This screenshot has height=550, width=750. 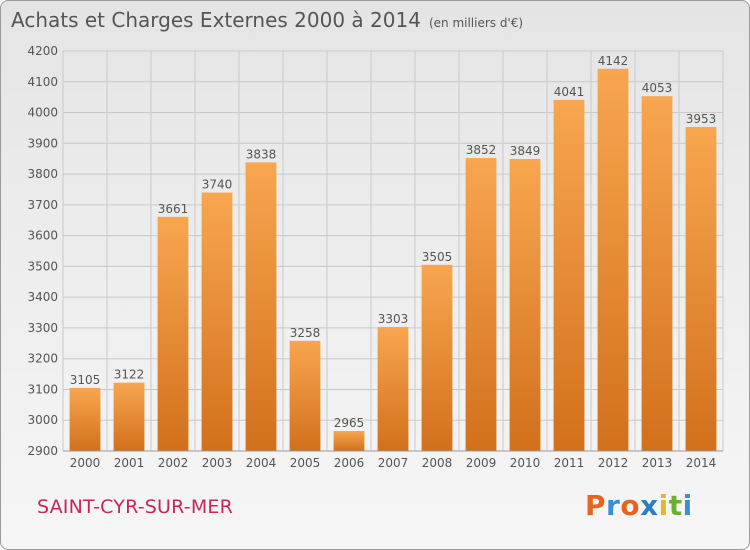 I want to click on commune-name: SAINT-CYR-SUR-MER, so click(x=135, y=507).